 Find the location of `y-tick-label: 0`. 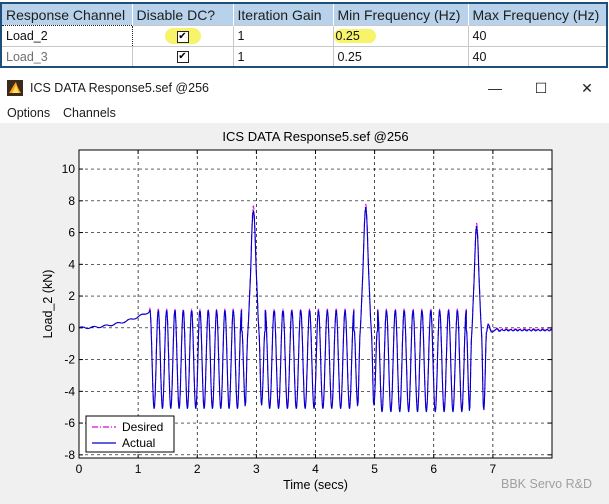

y-tick-label: 0 is located at coordinates (71, 328).